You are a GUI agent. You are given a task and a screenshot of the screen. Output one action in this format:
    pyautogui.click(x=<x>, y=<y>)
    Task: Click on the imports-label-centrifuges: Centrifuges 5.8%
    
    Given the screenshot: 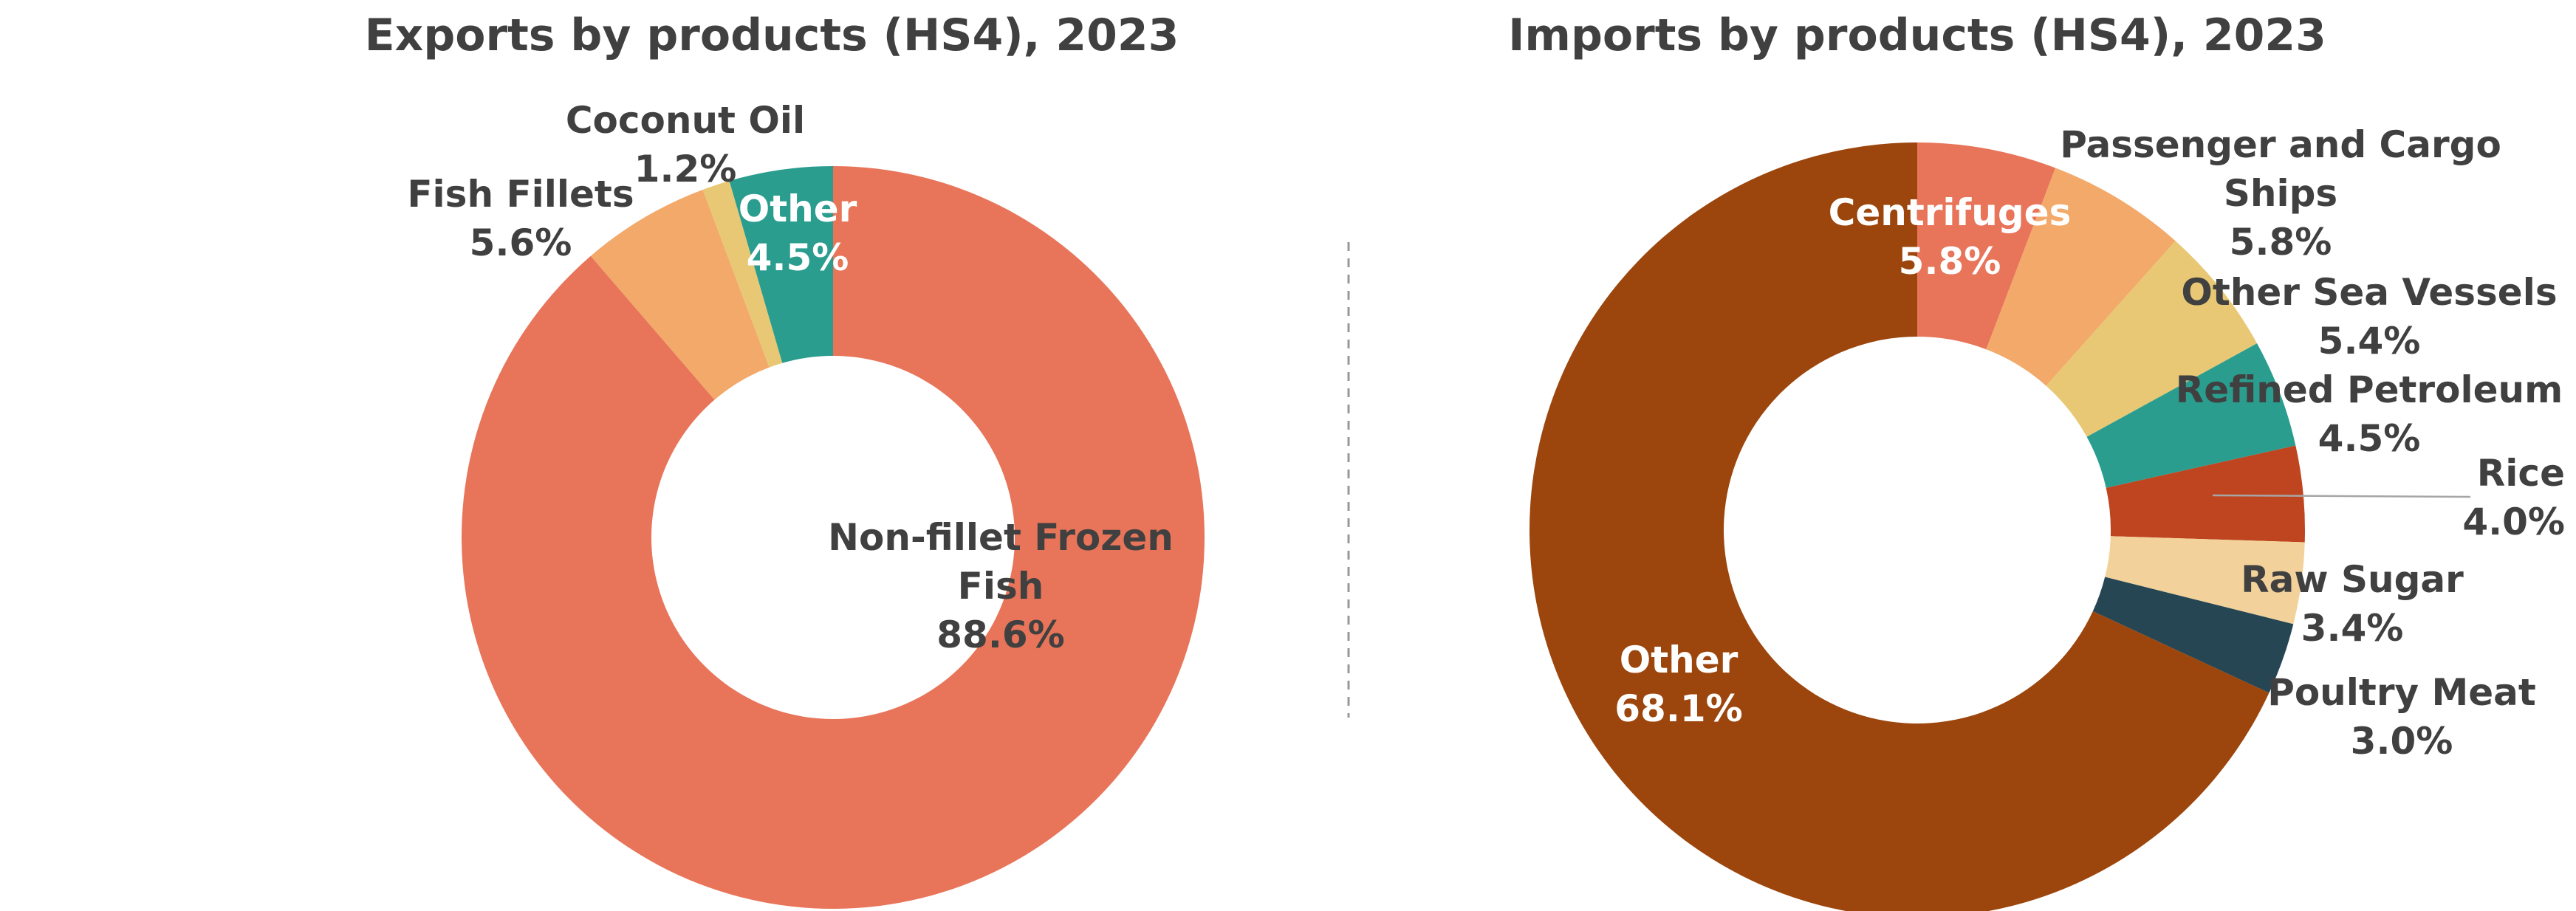 What is the action you would take?
    pyautogui.click(x=1950, y=237)
    